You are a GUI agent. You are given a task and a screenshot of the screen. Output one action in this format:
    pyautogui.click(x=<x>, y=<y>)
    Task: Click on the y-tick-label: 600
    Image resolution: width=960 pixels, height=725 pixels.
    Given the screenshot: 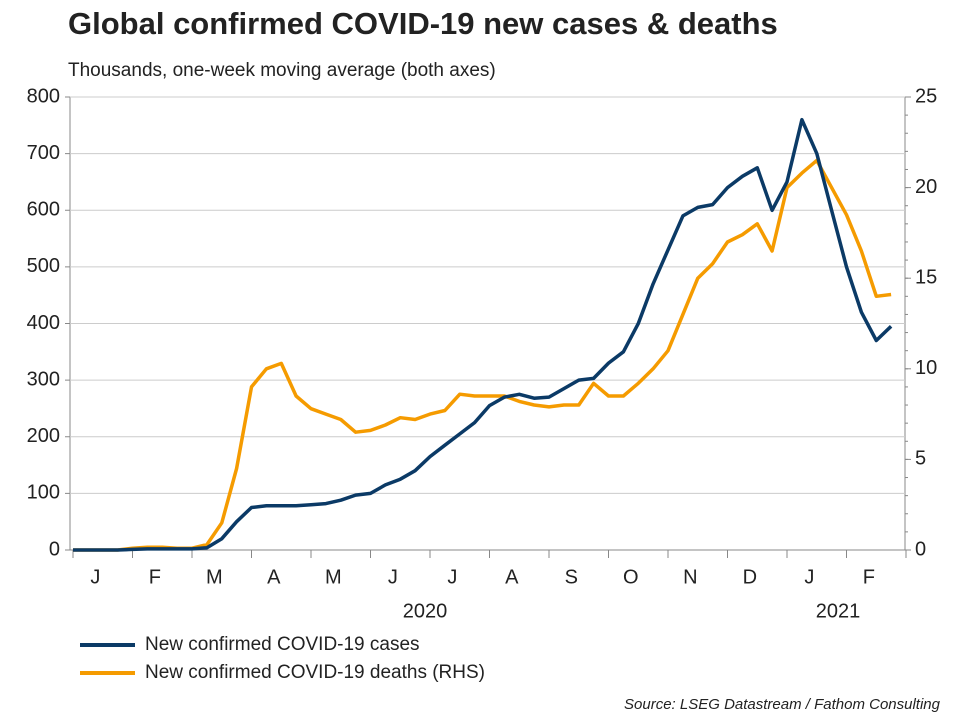 What is the action you would take?
    pyautogui.click(x=43, y=210)
    